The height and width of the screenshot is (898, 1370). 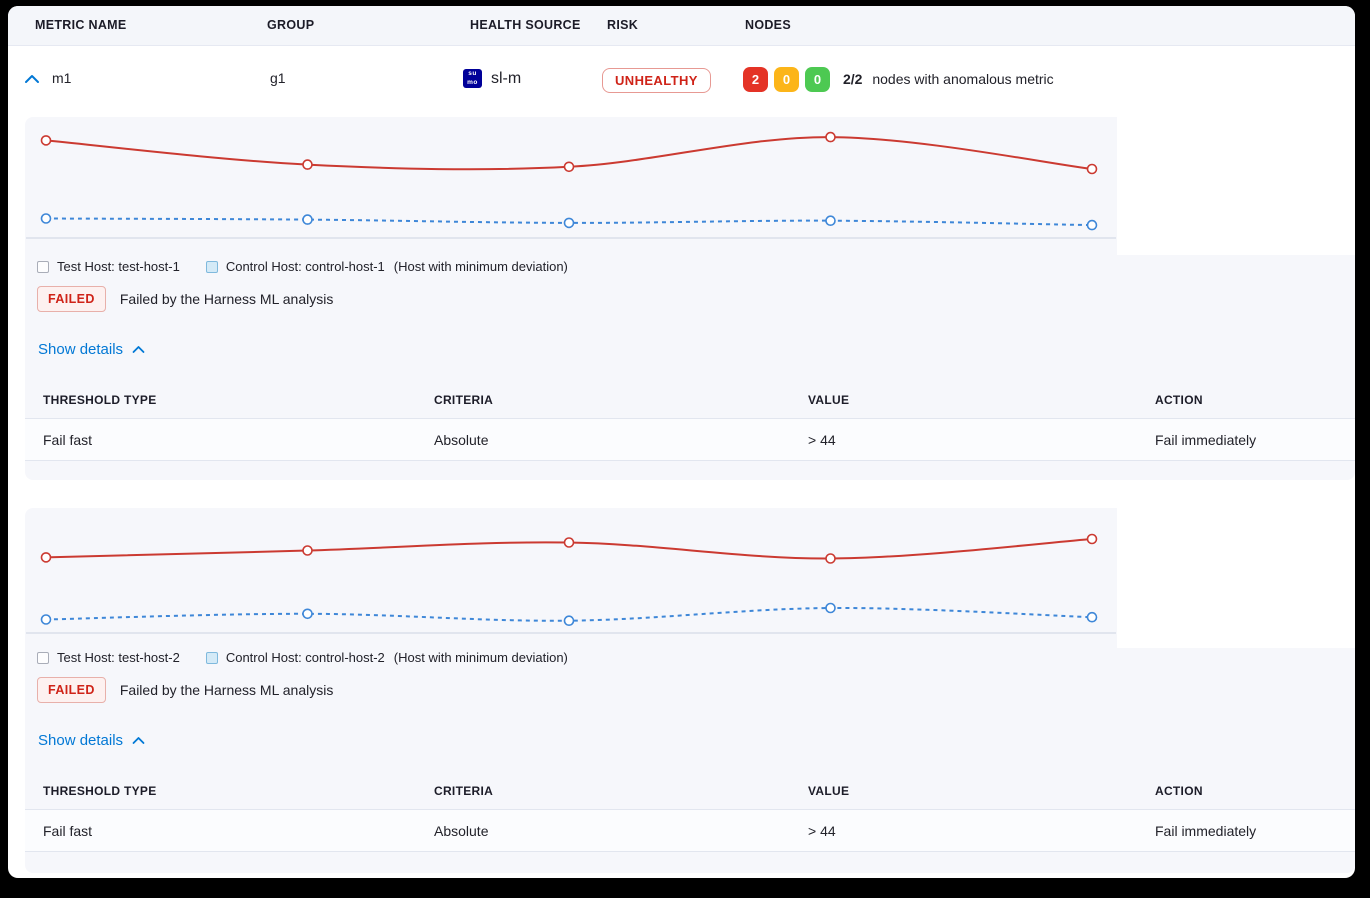 I want to click on nodes-summary: 2/2 nodes with anomalous metric, so click(x=948, y=79).